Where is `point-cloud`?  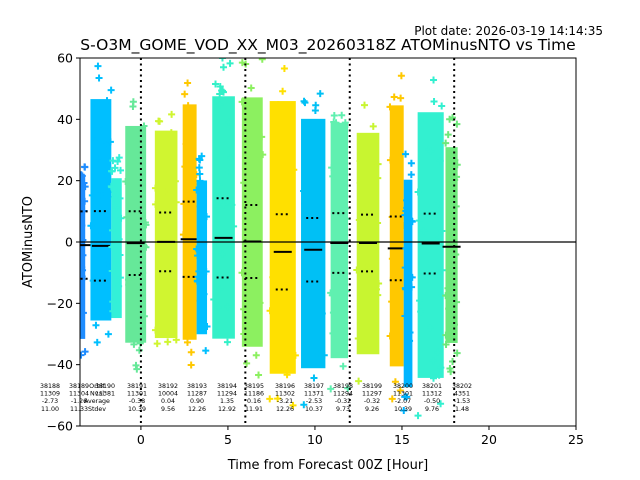
point-cloud is located at coordinates (339, 240).